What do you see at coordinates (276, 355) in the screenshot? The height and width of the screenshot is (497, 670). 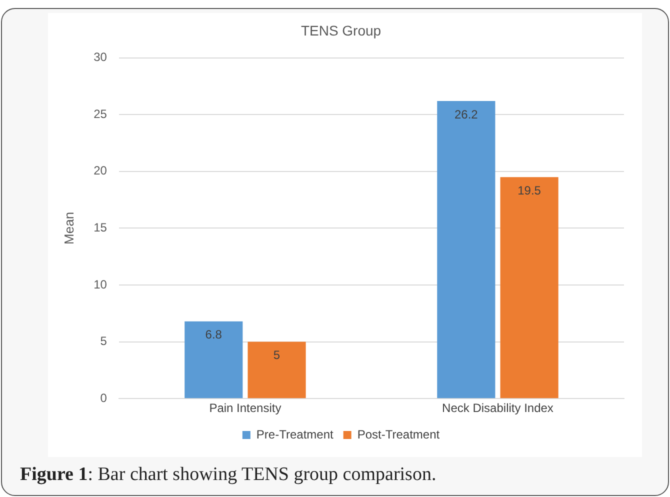 I see `data-label: 5` at bounding box center [276, 355].